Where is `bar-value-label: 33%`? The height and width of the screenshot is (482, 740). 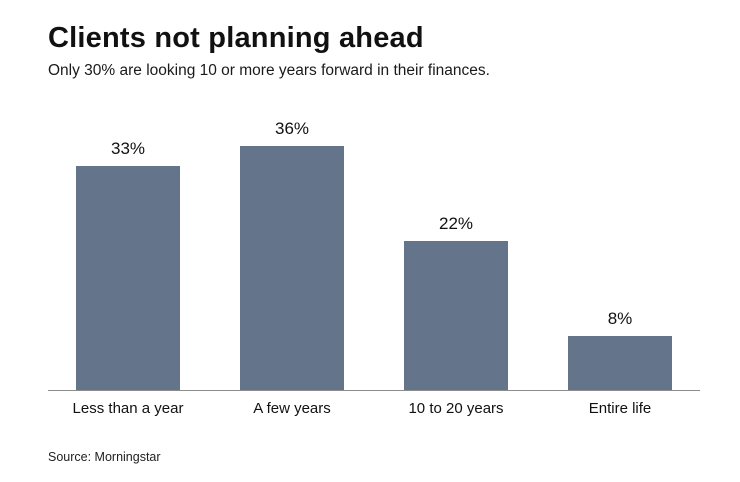
bar-value-label: 33% is located at coordinates (128, 148).